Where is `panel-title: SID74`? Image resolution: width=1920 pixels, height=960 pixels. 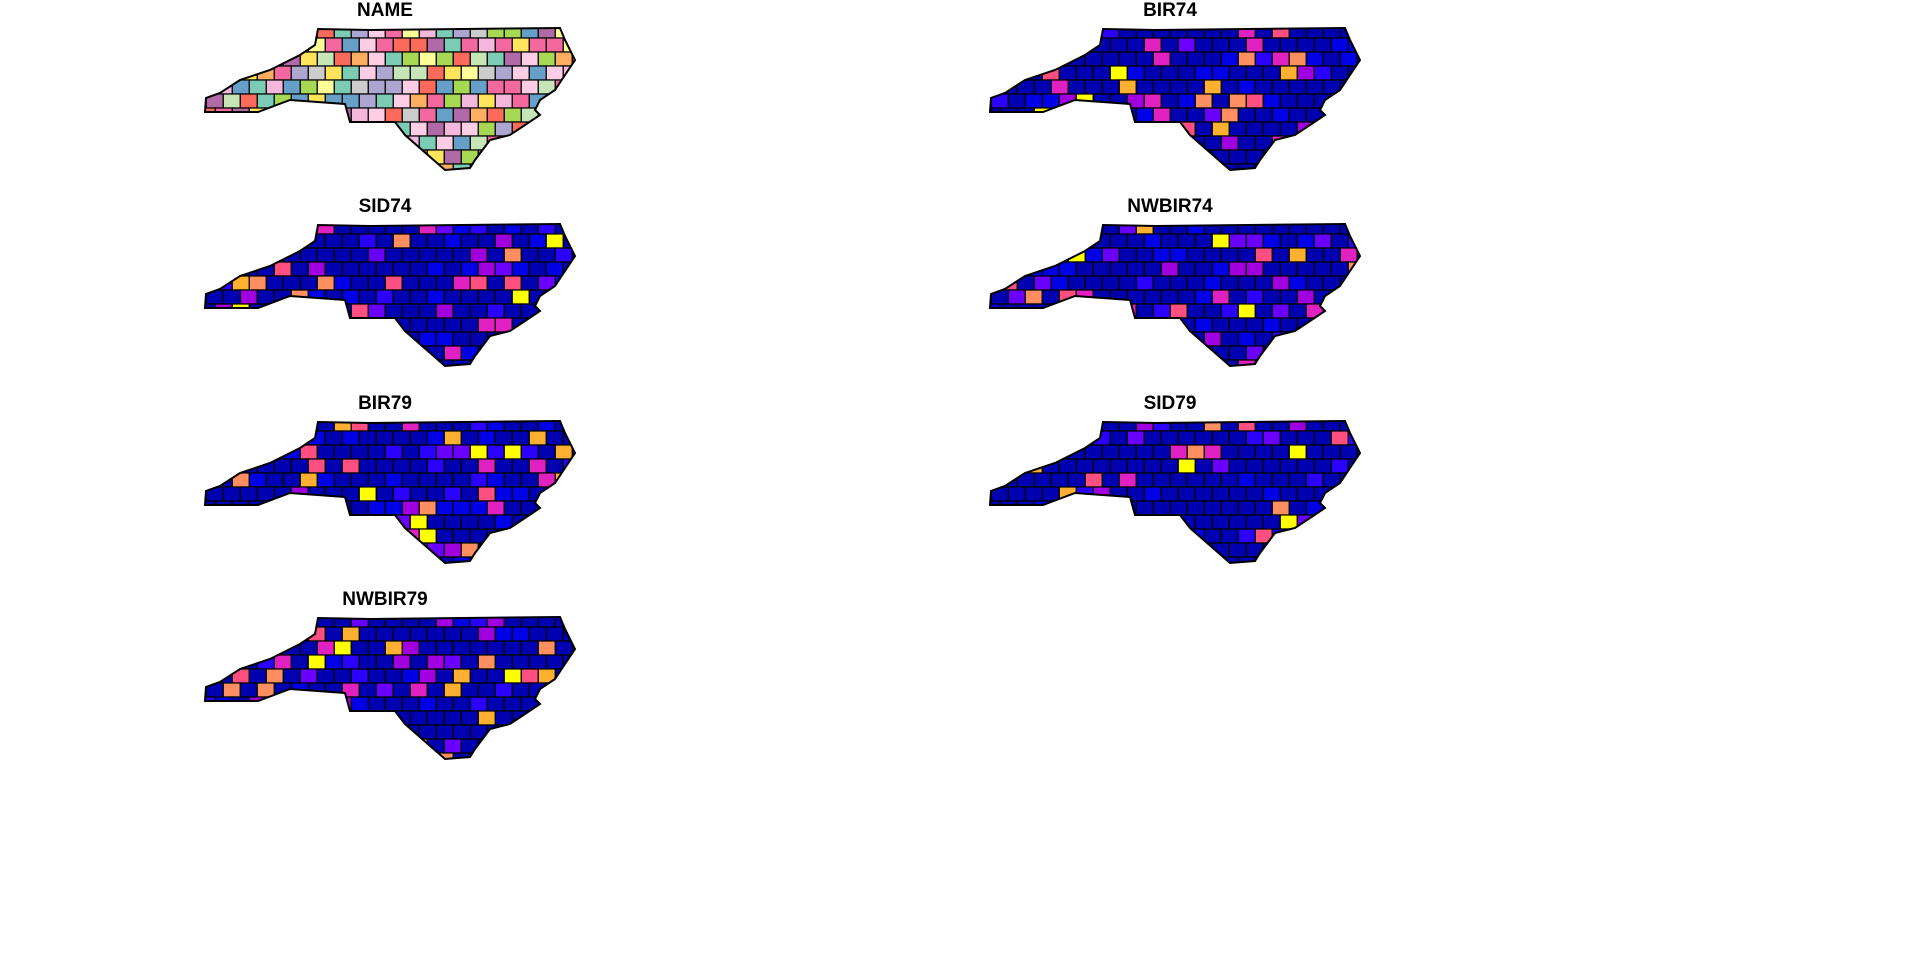
panel-title: SID74 is located at coordinates (385, 206).